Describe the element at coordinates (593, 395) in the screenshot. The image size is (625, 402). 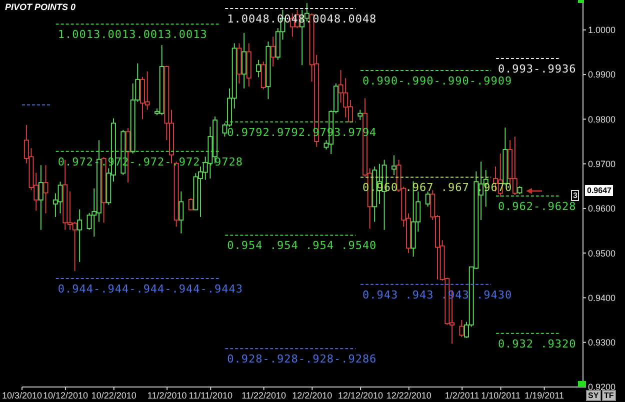
I see `text: SY` at that location.